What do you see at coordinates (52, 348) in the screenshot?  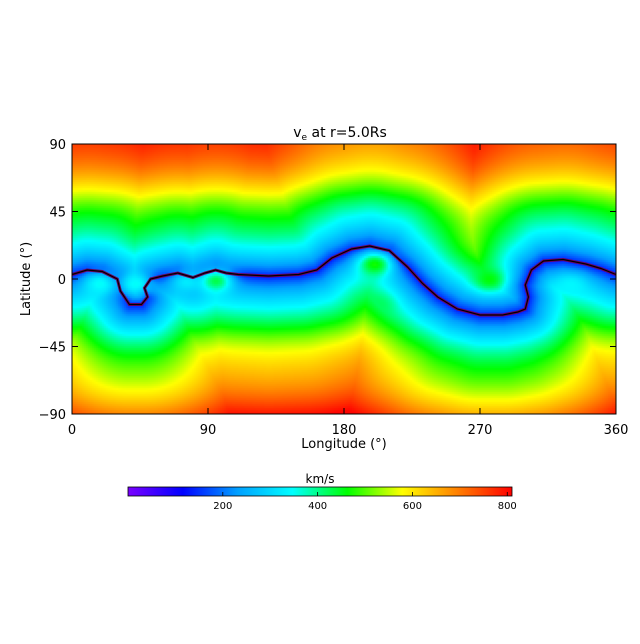 I see `y-tick-label: −45` at bounding box center [52, 348].